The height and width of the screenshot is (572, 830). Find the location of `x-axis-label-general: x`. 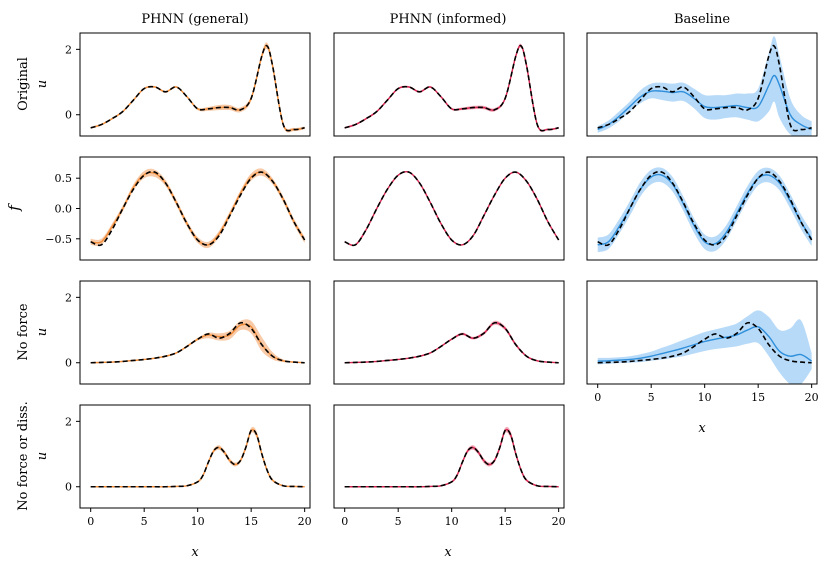

x-axis-label-general: x is located at coordinates (195, 552).